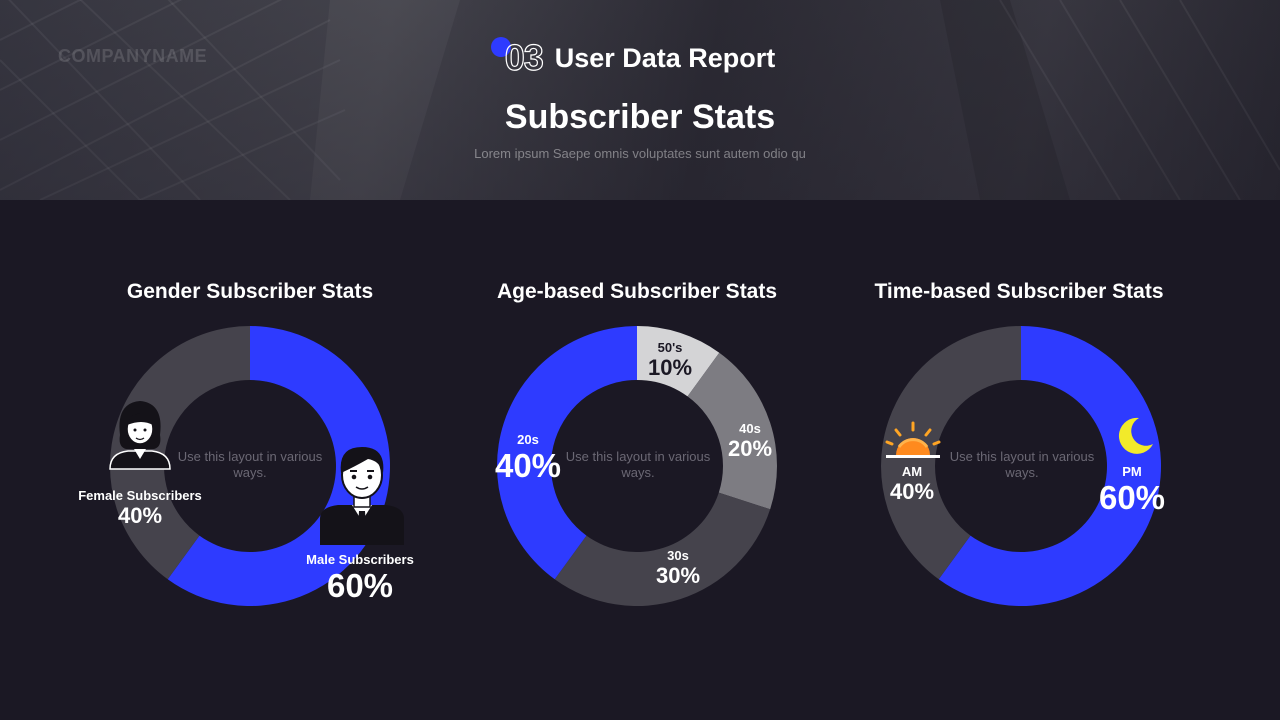  I want to click on female-category-label: Female Subscribers, so click(140, 495).